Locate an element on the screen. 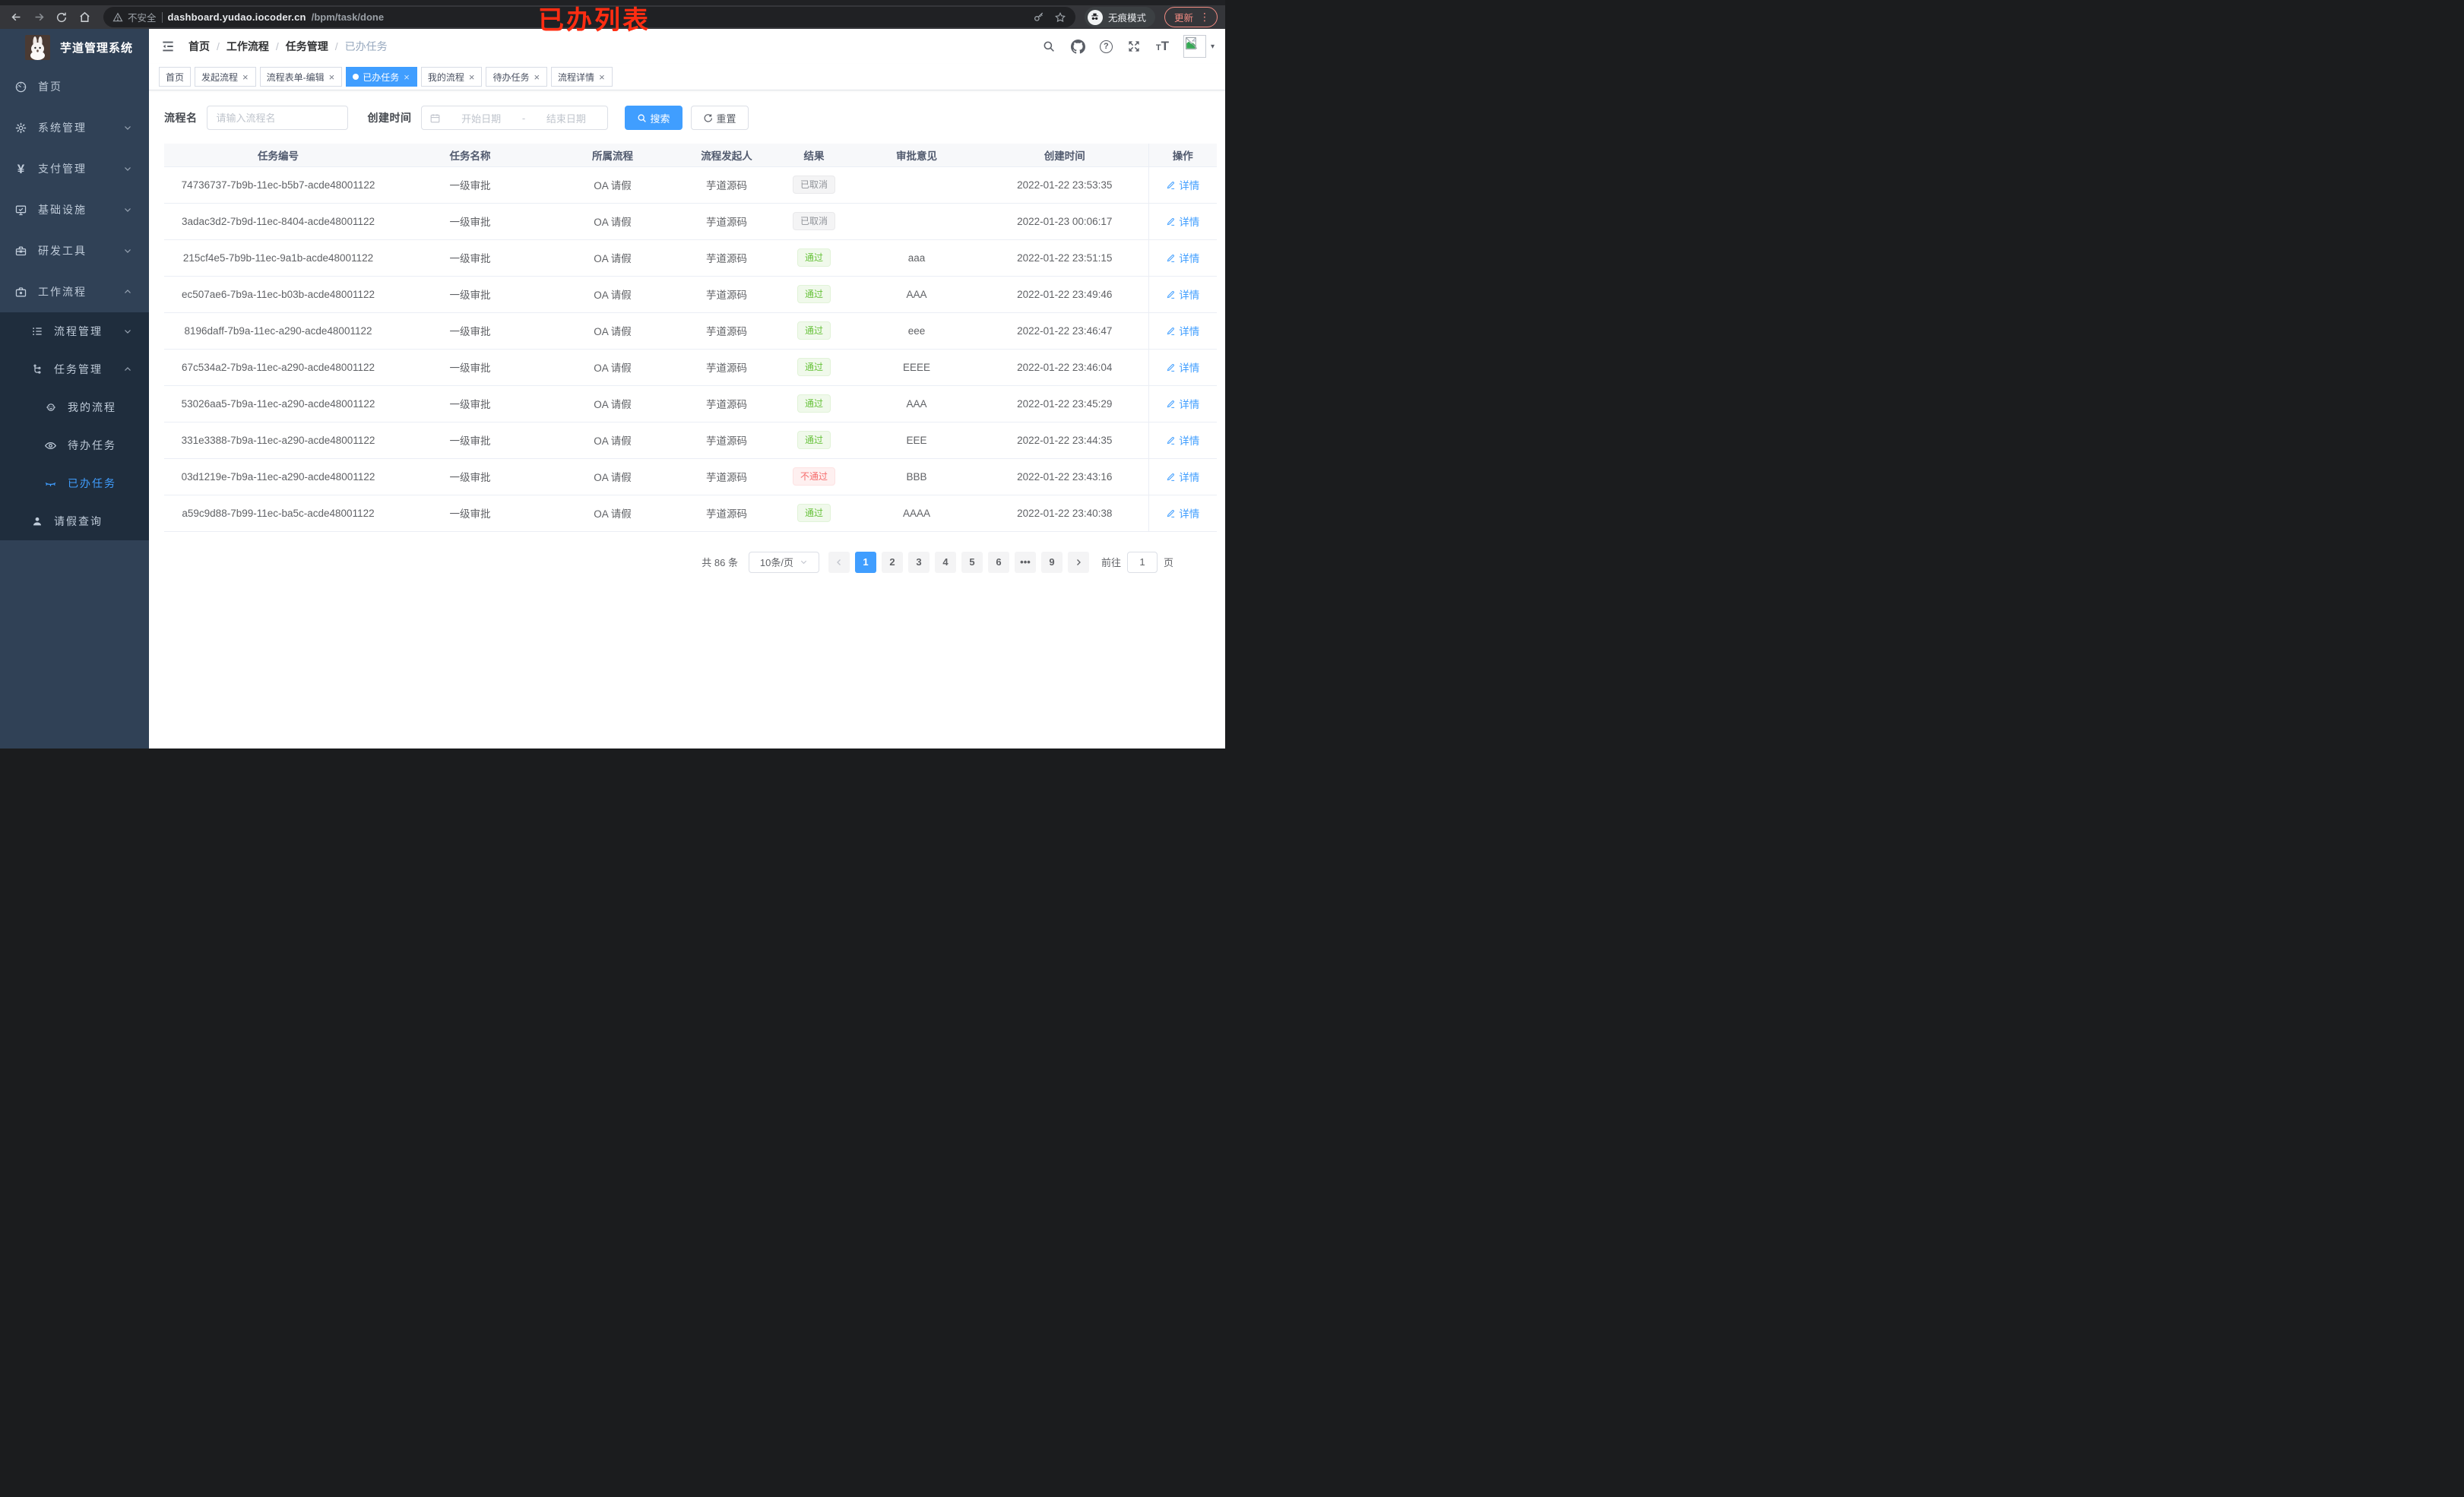 This screenshot has width=2464, height=1497. sidebar-item-home: 首页 is located at coordinates (74, 86).